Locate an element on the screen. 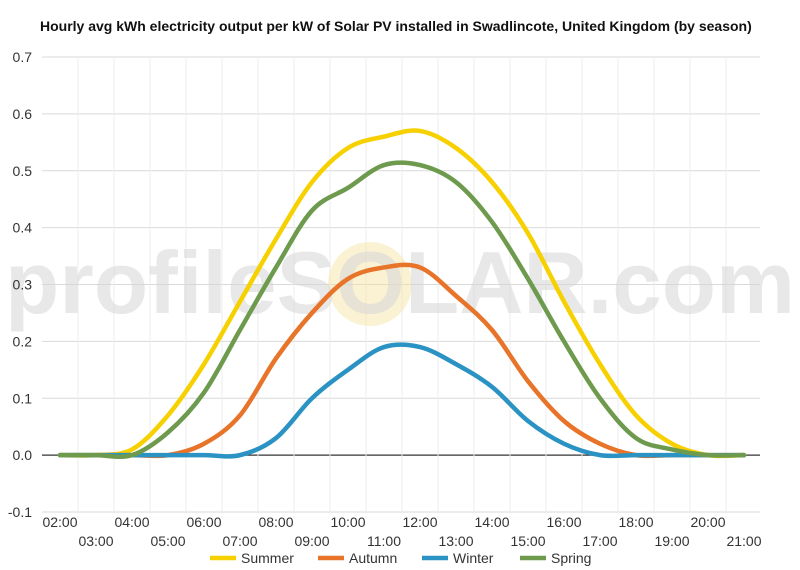 This screenshot has width=800, height=570. x-tick-label: 12:00 is located at coordinates (419, 522).